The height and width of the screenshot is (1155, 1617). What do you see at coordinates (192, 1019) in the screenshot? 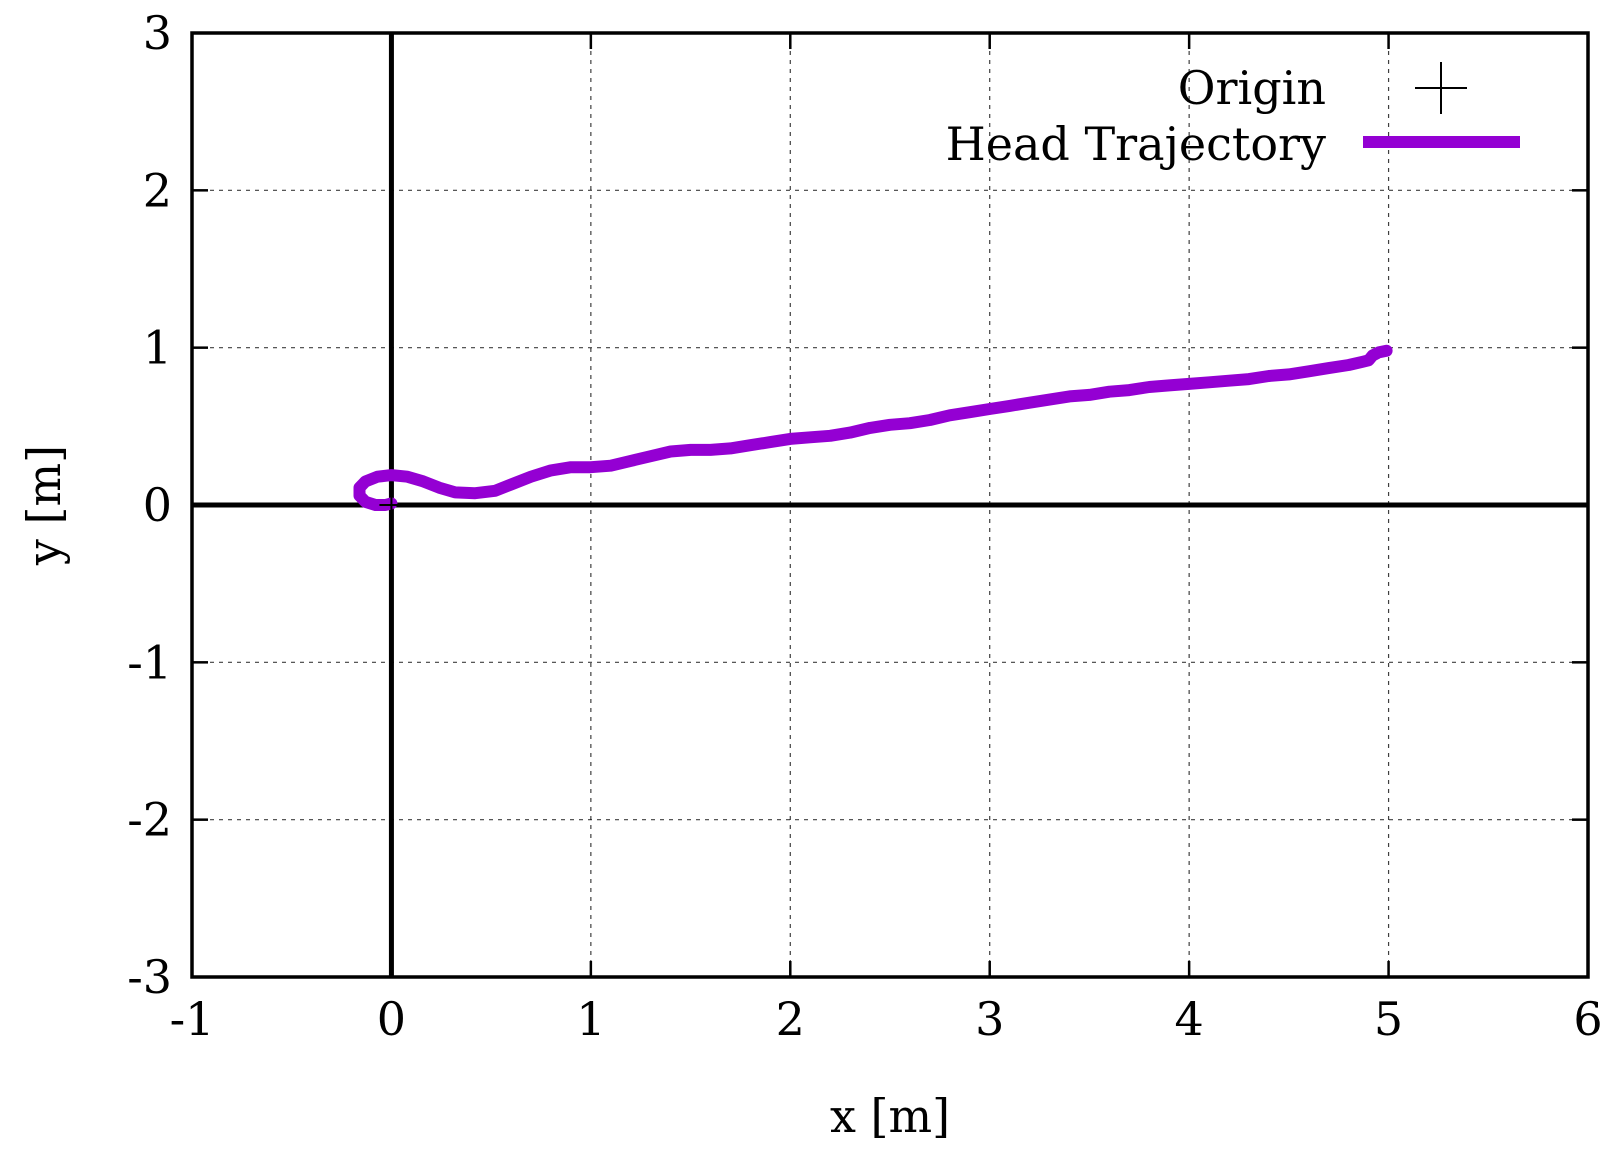
I see `x-tick-label: -1` at bounding box center [192, 1019].